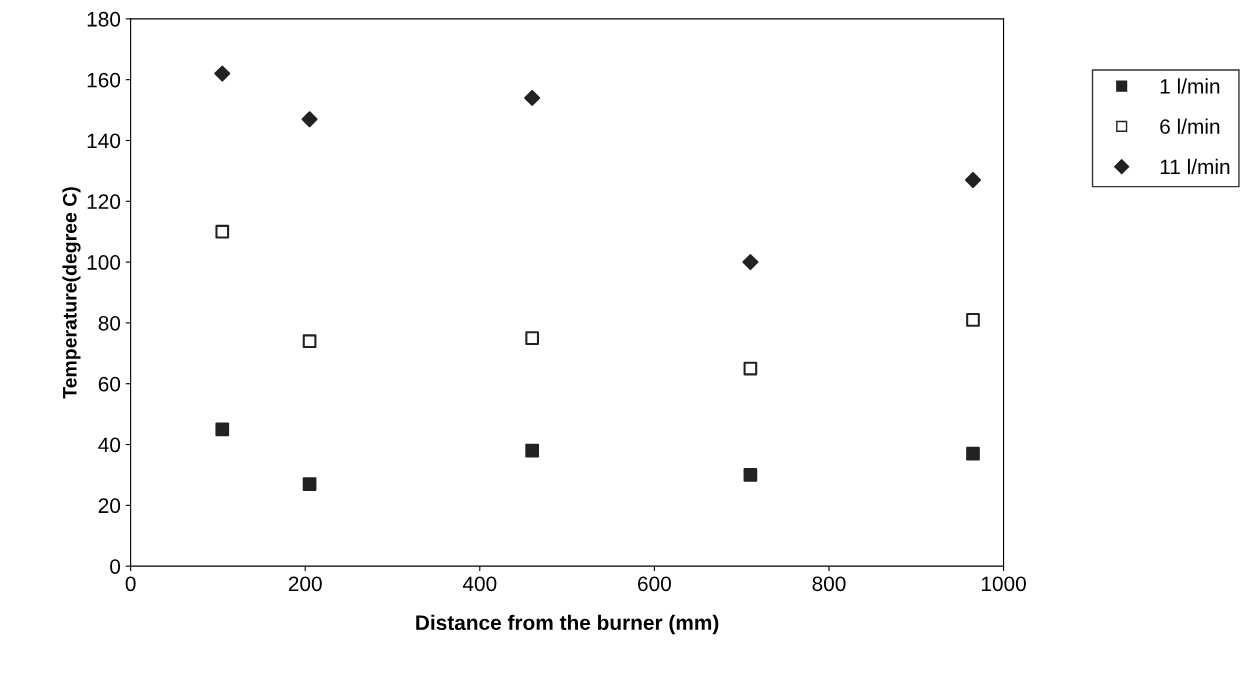 This screenshot has height=674, width=1256. I want to click on y-tick-label: 20, so click(109, 506).